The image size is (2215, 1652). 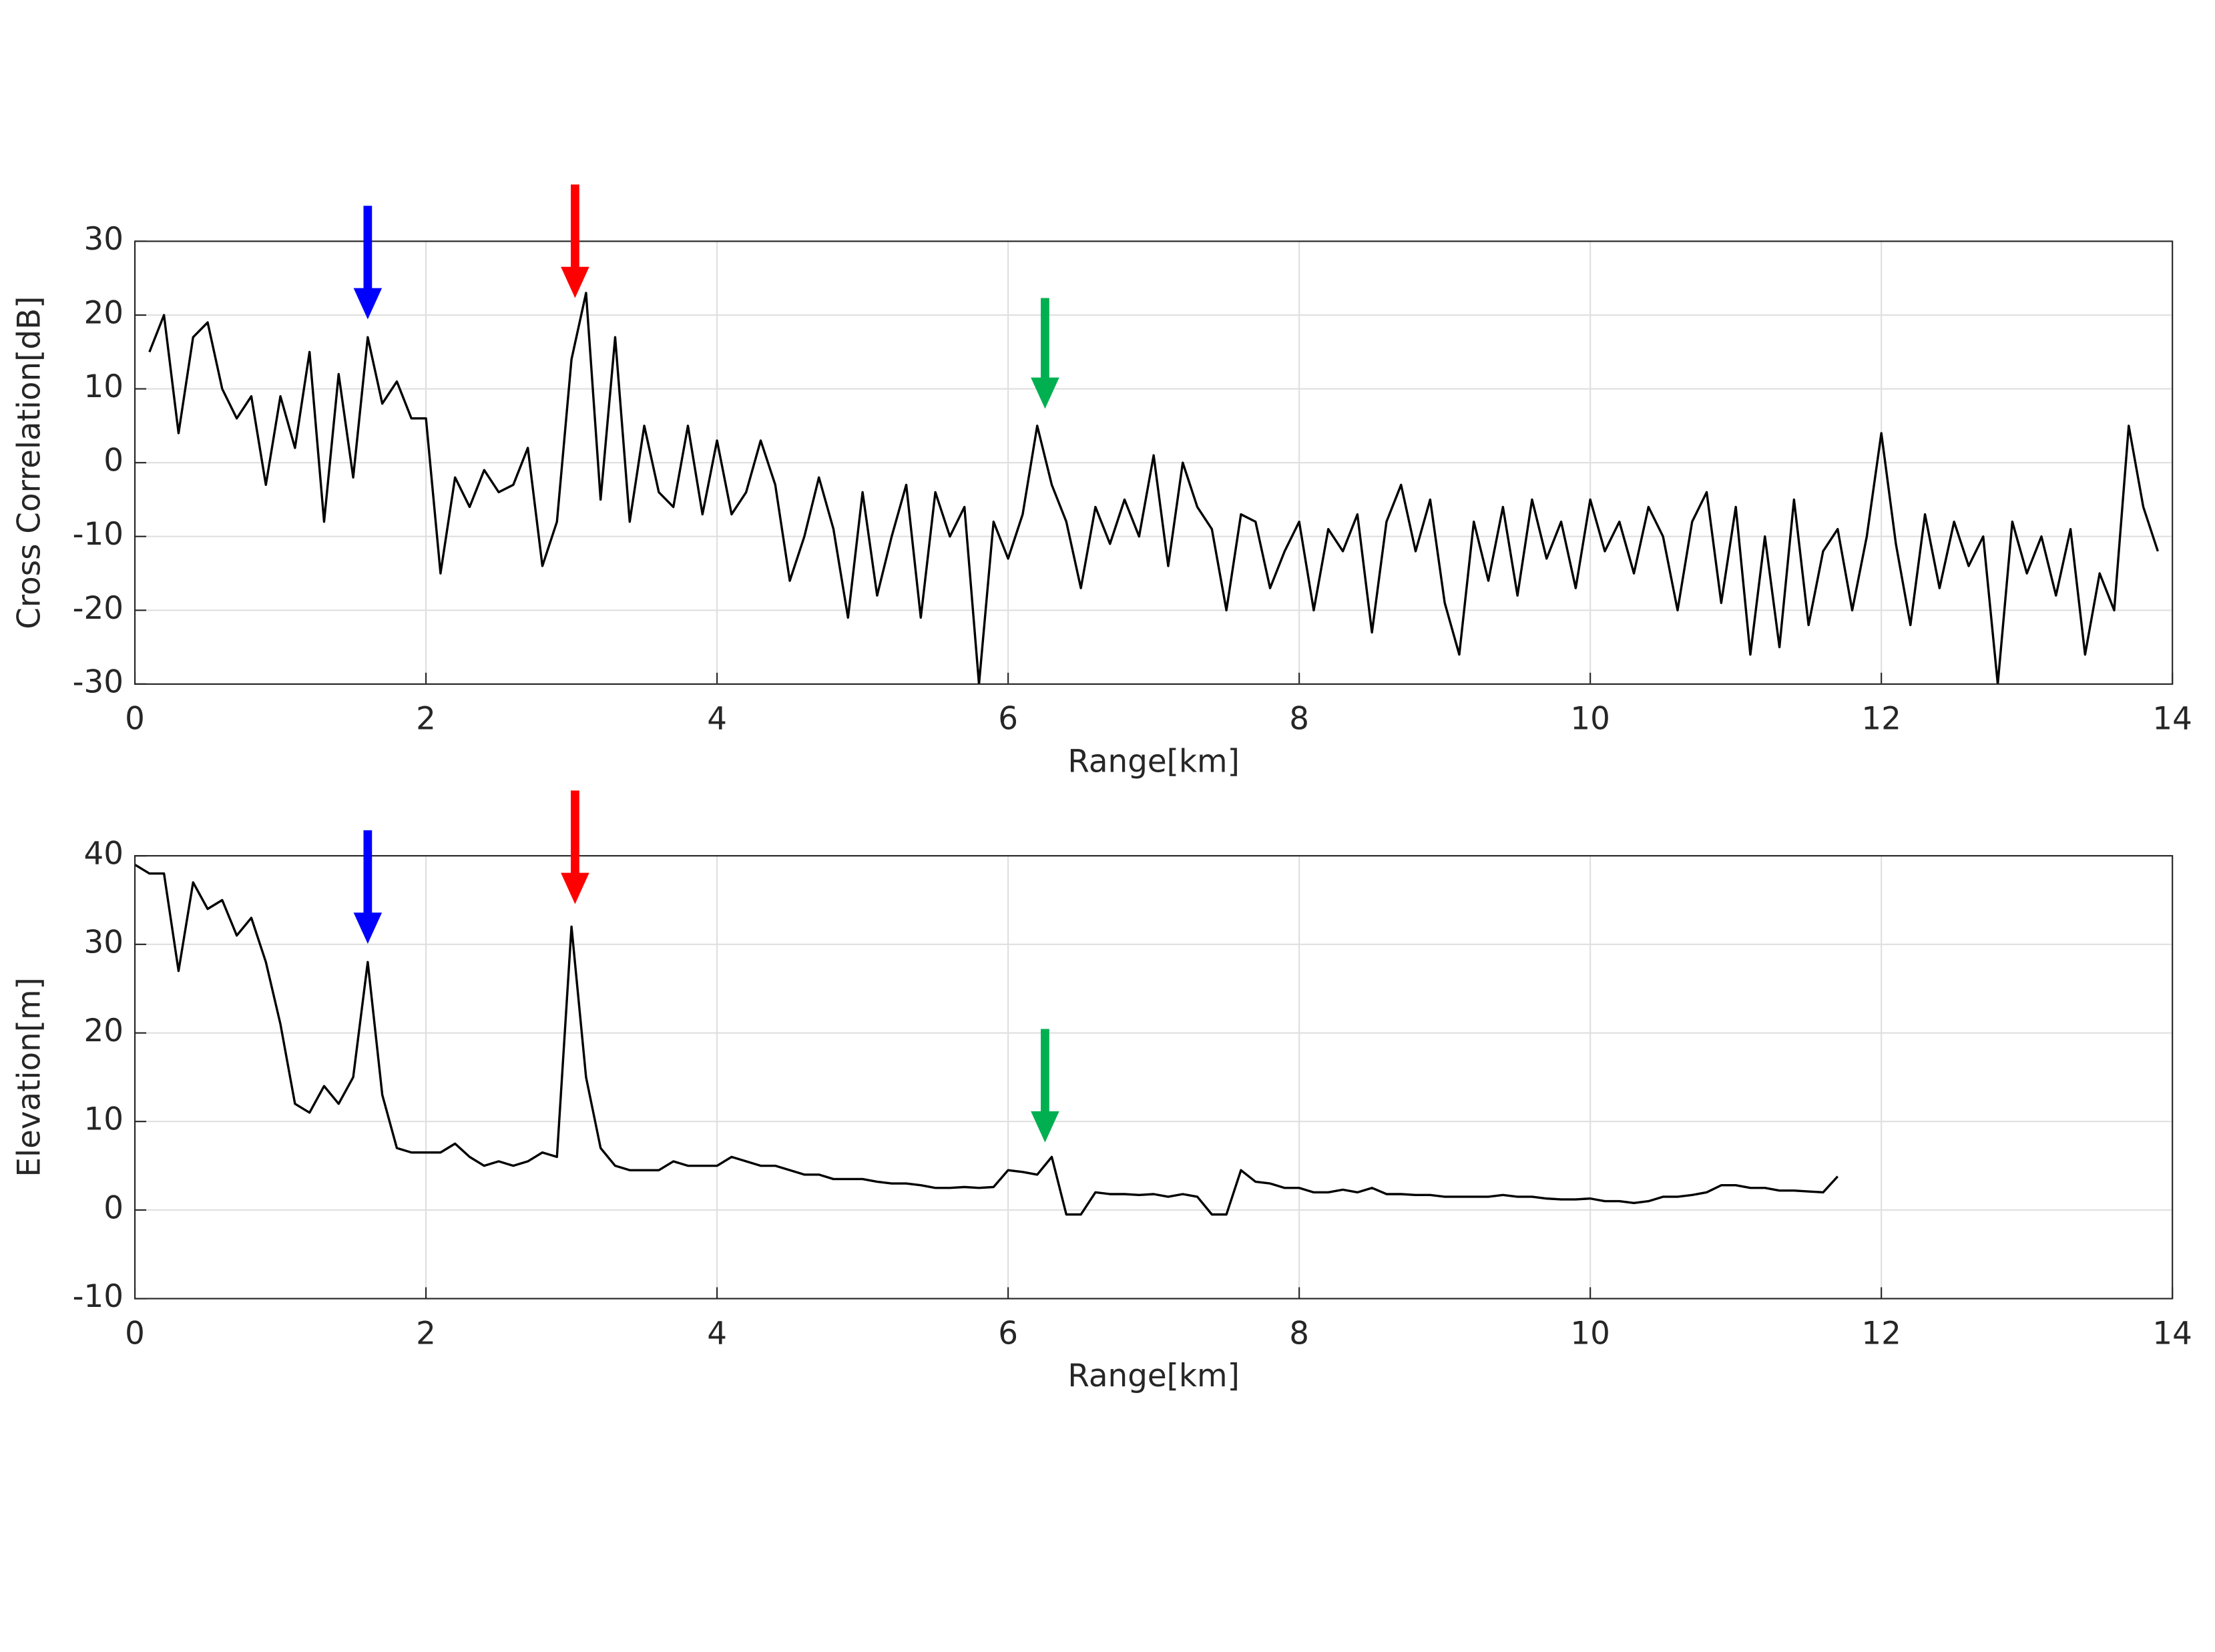 What do you see at coordinates (29, 1077) in the screenshot?
I see `y-axis-label: Elevation[m]` at bounding box center [29, 1077].